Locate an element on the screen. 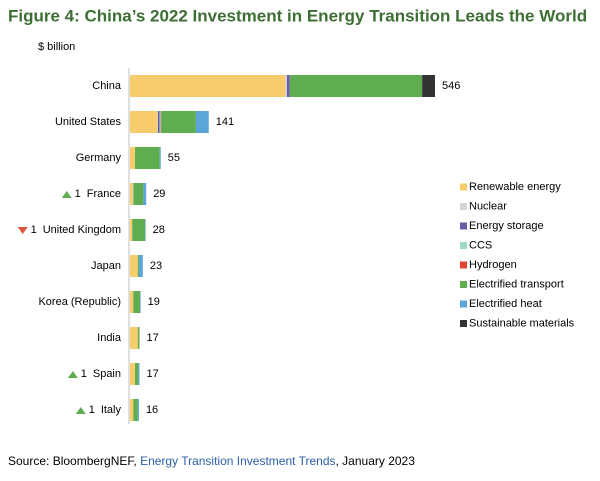 This screenshot has width=600, height=481. category-label: India is located at coordinates (109, 338).